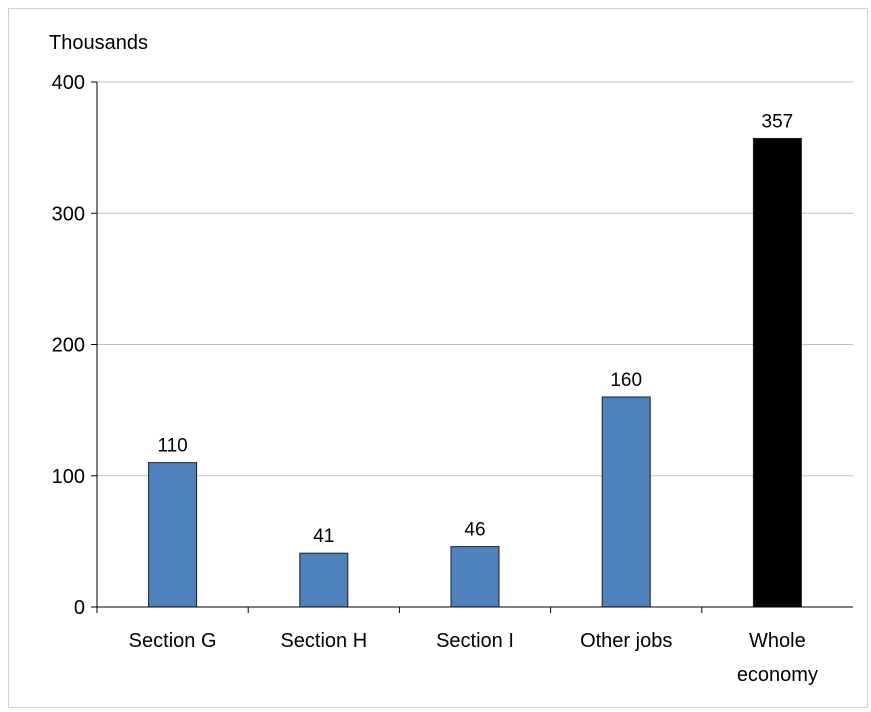 Image resolution: width=871 pixels, height=712 pixels. I want to click on category-label-0: Section G, so click(173, 641).